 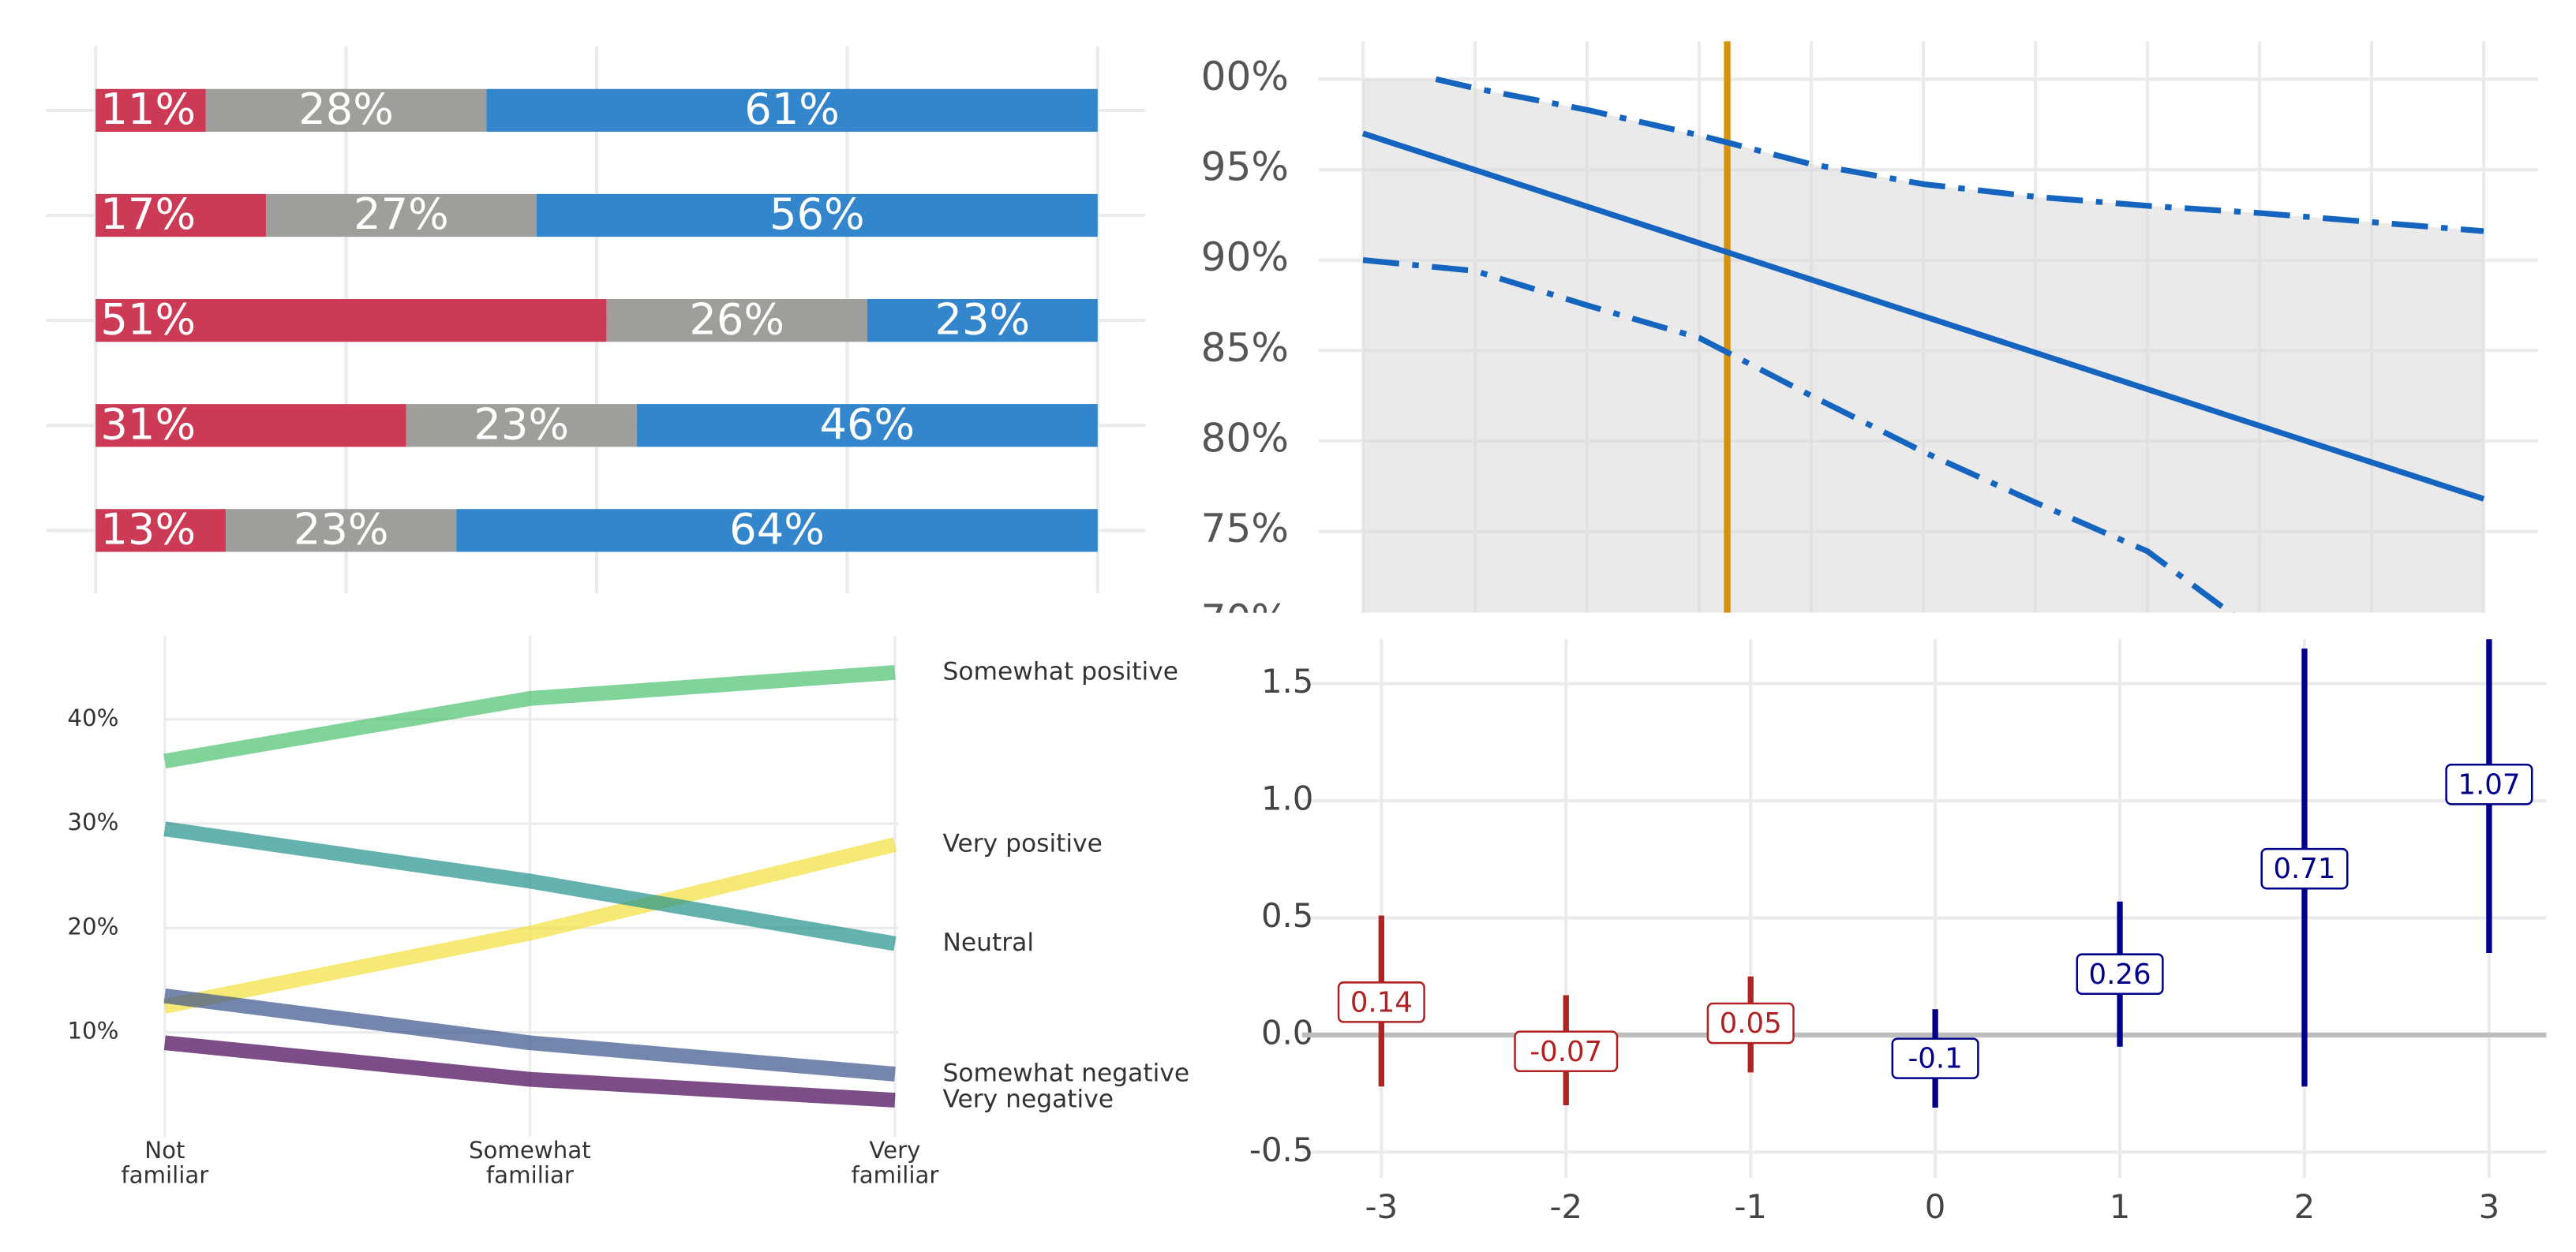 I want to click on value-label: 56%, so click(x=817, y=214).